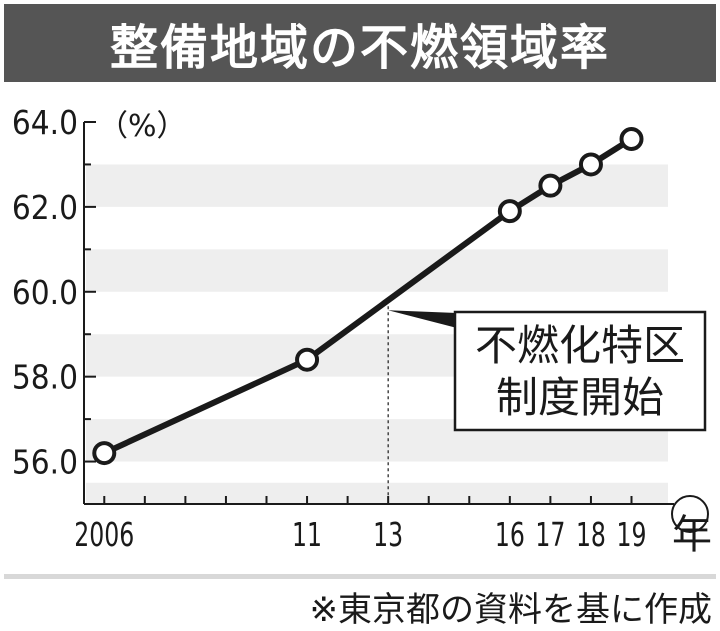 This screenshot has height=631, width=720. I want to click on annotation-box, so click(580, 371).